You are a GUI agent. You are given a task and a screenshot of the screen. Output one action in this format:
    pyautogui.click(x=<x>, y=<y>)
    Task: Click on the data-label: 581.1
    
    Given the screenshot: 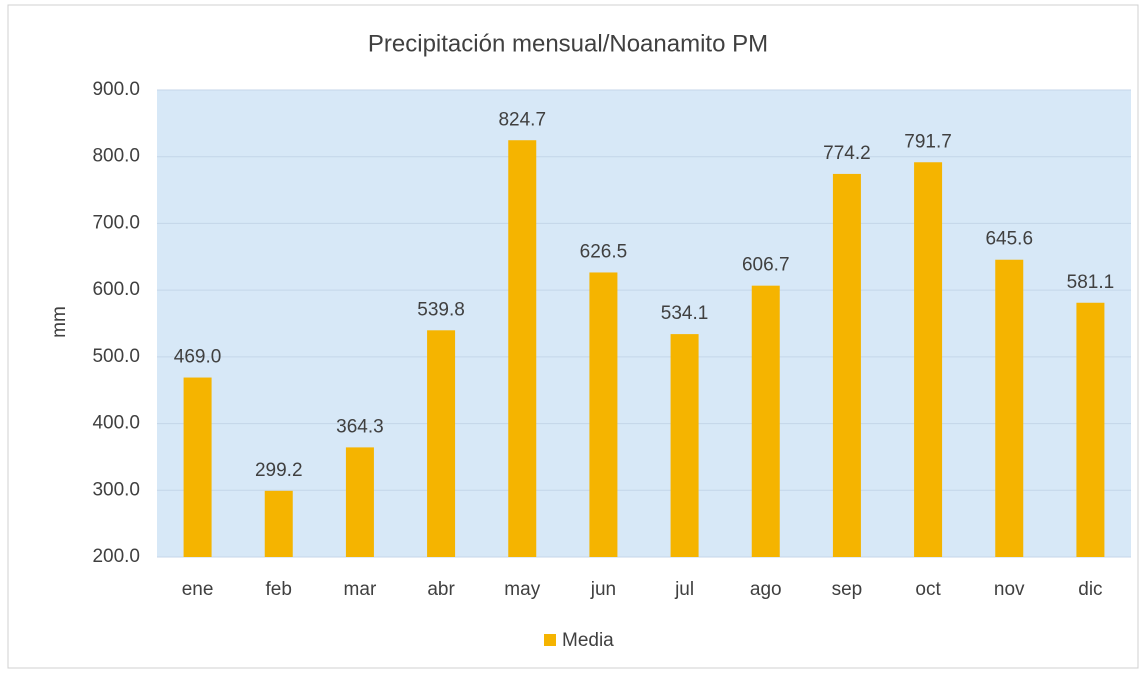 What is the action you would take?
    pyautogui.click(x=1091, y=282)
    